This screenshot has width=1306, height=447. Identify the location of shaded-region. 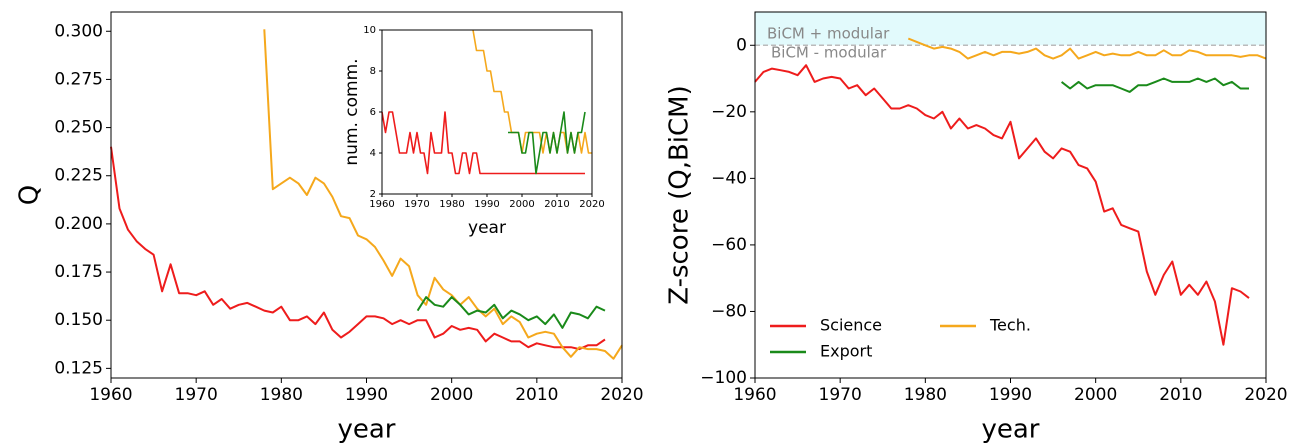
(1010, 29).